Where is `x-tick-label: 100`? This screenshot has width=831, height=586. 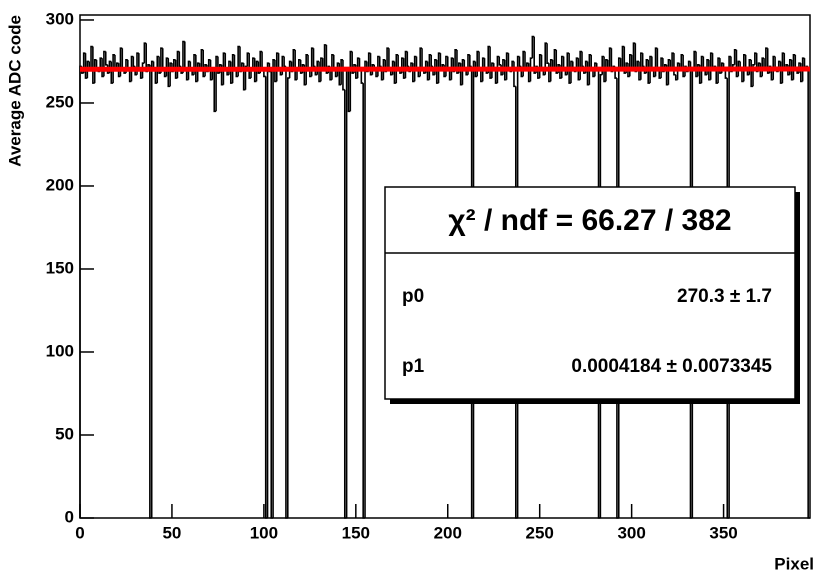
x-tick-label: 100 is located at coordinates (264, 532).